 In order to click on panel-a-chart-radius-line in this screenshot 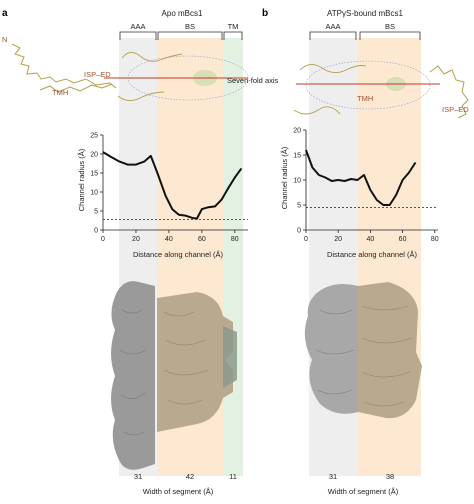, I will do `click(172, 185)`.